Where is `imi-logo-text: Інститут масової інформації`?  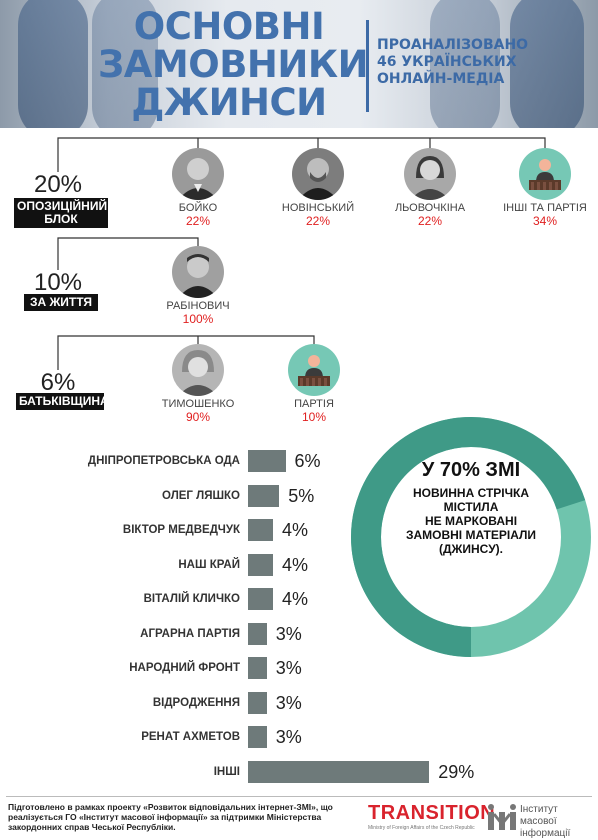 imi-logo-text: Інститут масової інформації is located at coordinates (558, 822).